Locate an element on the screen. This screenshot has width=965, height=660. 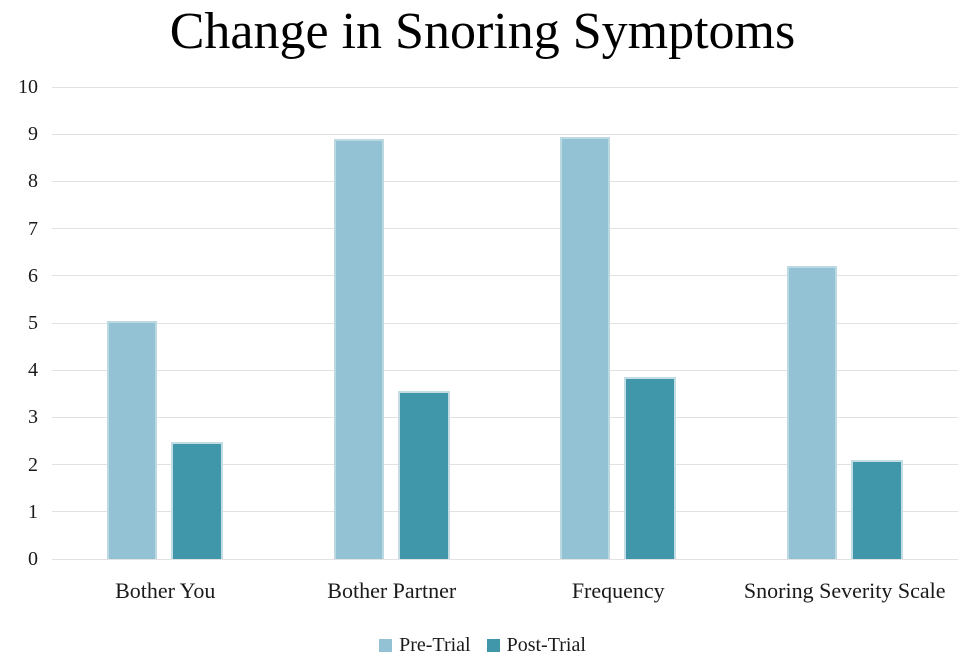
legend: Pre-Trial Post-Trial is located at coordinates (482, 645).